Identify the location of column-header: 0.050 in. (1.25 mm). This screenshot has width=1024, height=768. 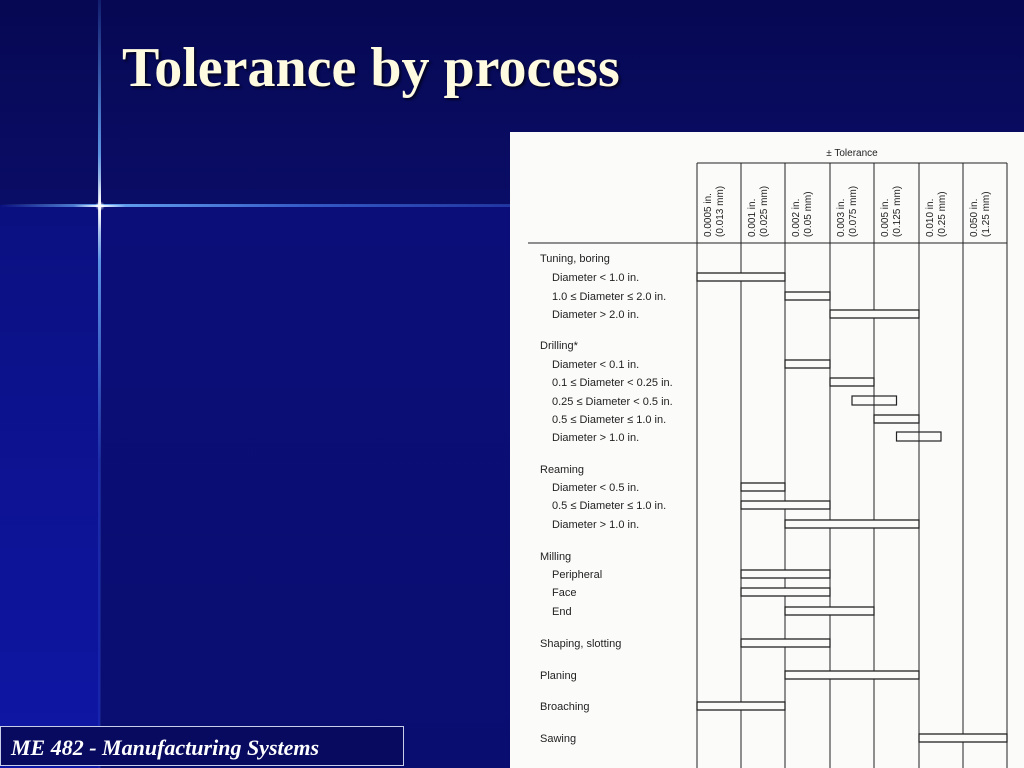
(980, 214).